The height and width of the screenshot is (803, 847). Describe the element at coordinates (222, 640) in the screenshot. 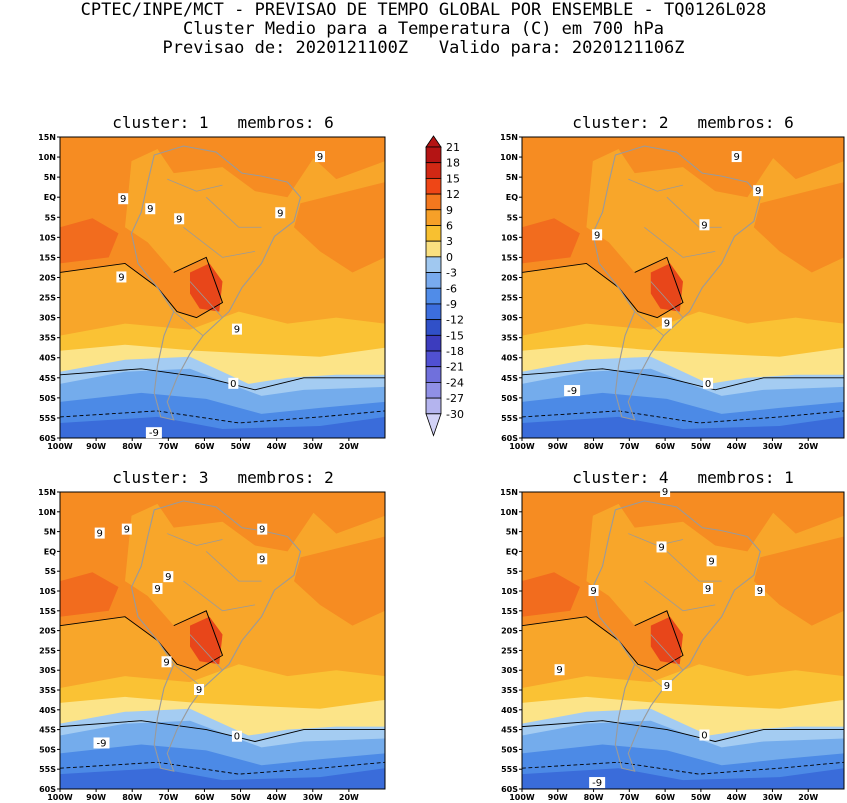

I see `map-field` at that location.